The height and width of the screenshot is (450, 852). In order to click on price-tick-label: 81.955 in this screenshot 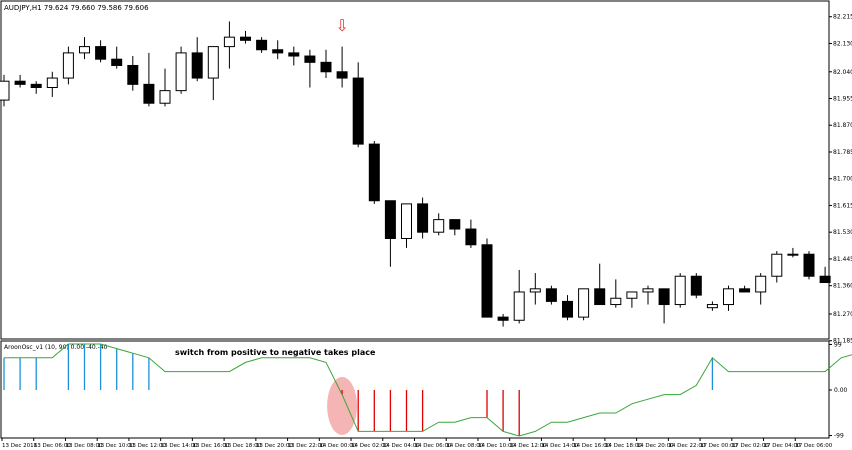, I will do `click(842, 99)`.